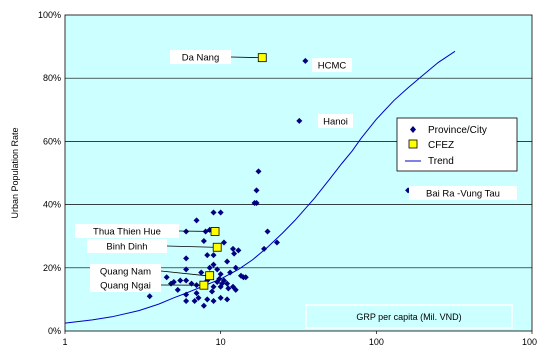  What do you see at coordinates (441, 161) in the screenshot?
I see `legend-entry-trend: Trend` at bounding box center [441, 161].